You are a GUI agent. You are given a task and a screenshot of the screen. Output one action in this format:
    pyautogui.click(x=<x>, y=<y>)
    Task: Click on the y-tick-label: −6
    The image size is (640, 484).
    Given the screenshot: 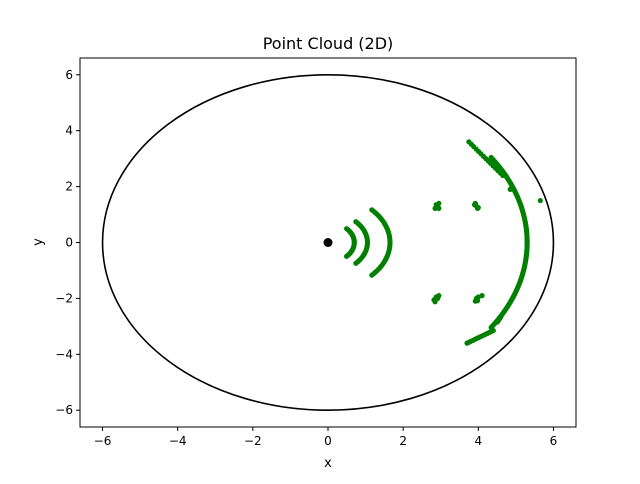 What is the action you would take?
    pyautogui.click(x=64, y=410)
    